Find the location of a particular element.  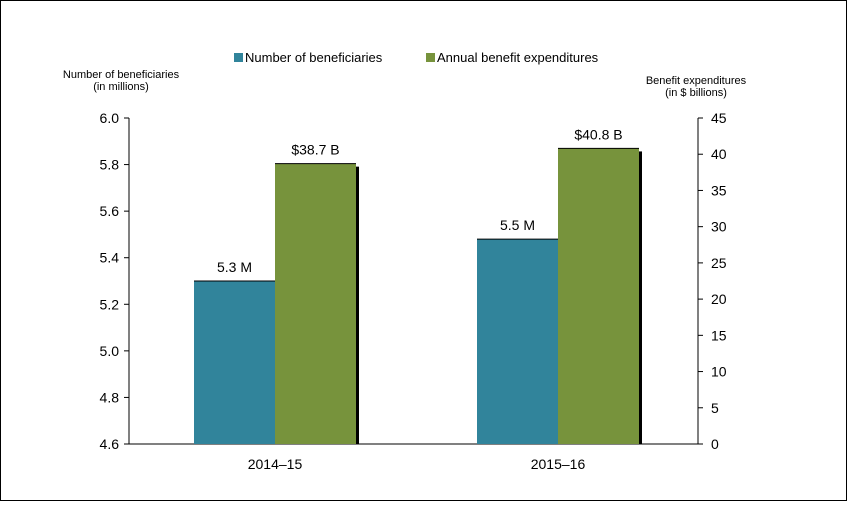

legend-swatch-beneficiaries is located at coordinates (238, 57).